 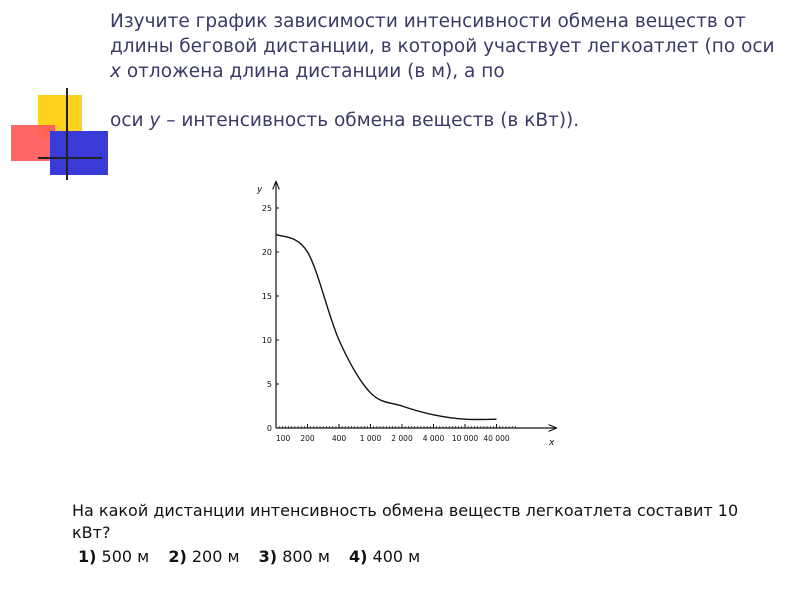 What do you see at coordinates (268, 556) in the screenshot?
I see `answer-number-3: 3)` at bounding box center [268, 556].